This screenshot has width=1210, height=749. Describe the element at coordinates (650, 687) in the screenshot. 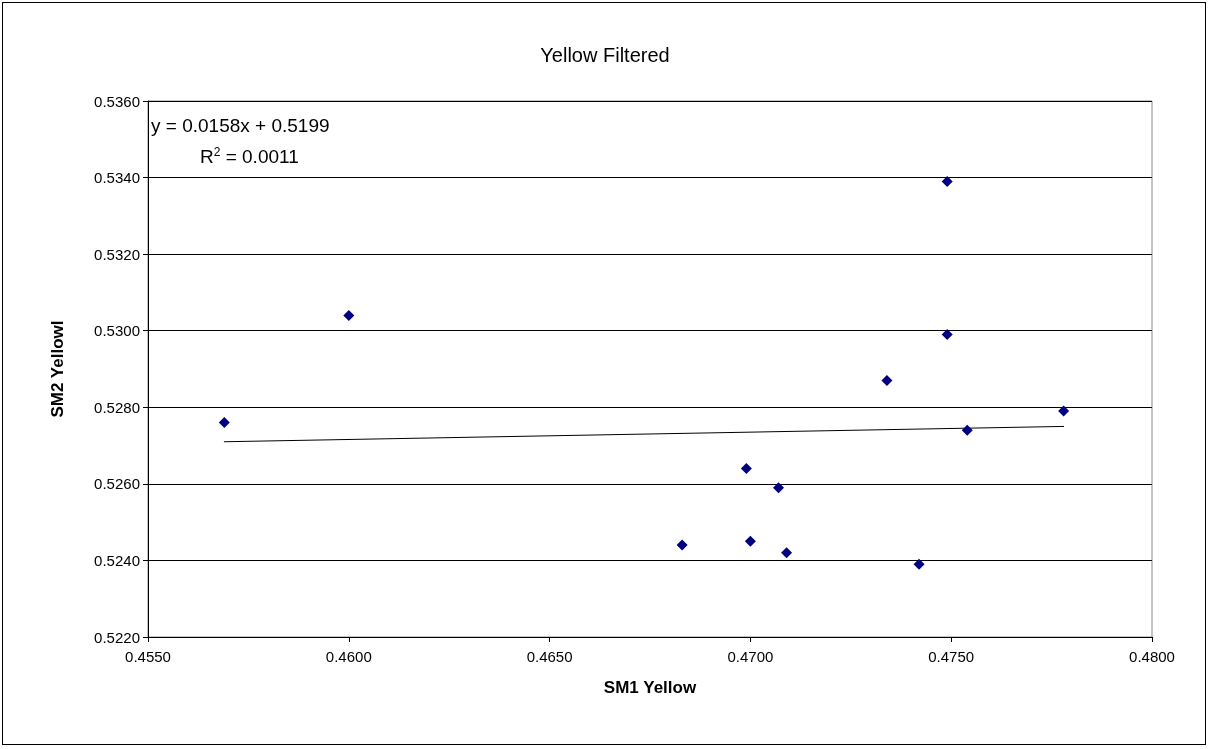

I see `x-axis-title: SM1 Yellow` at that location.